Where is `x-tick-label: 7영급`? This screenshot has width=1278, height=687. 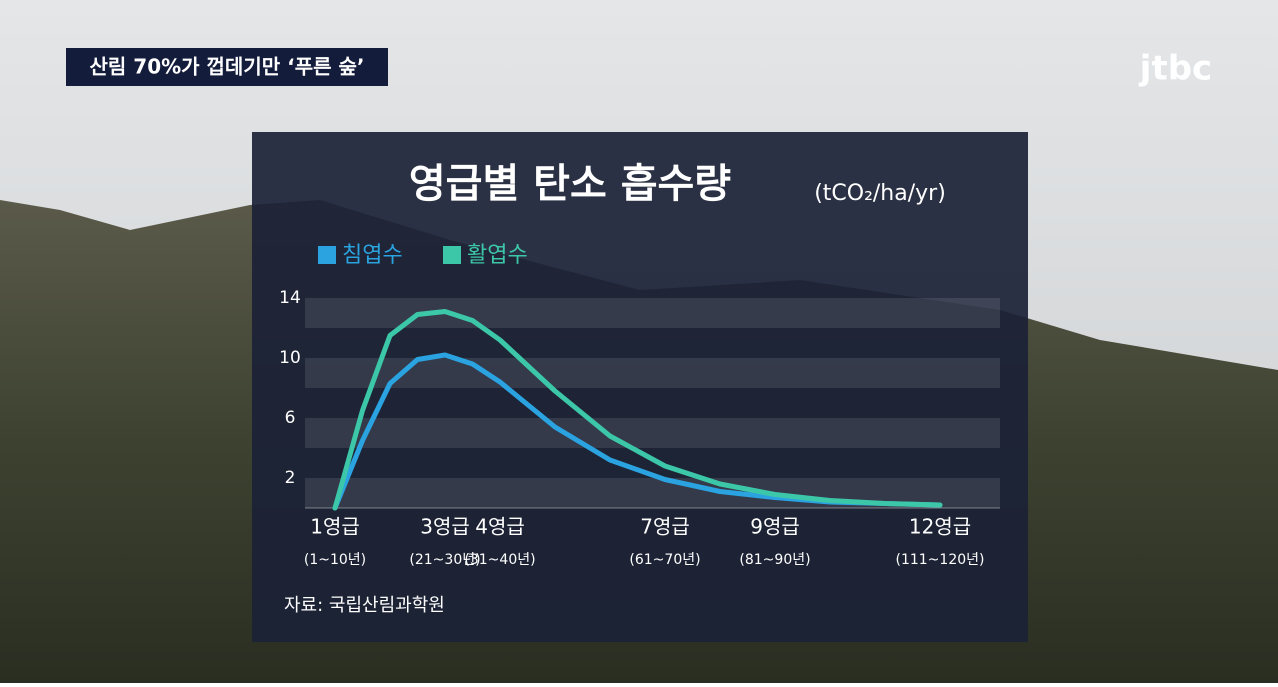
x-tick-label: 7영급 is located at coordinates (665, 527).